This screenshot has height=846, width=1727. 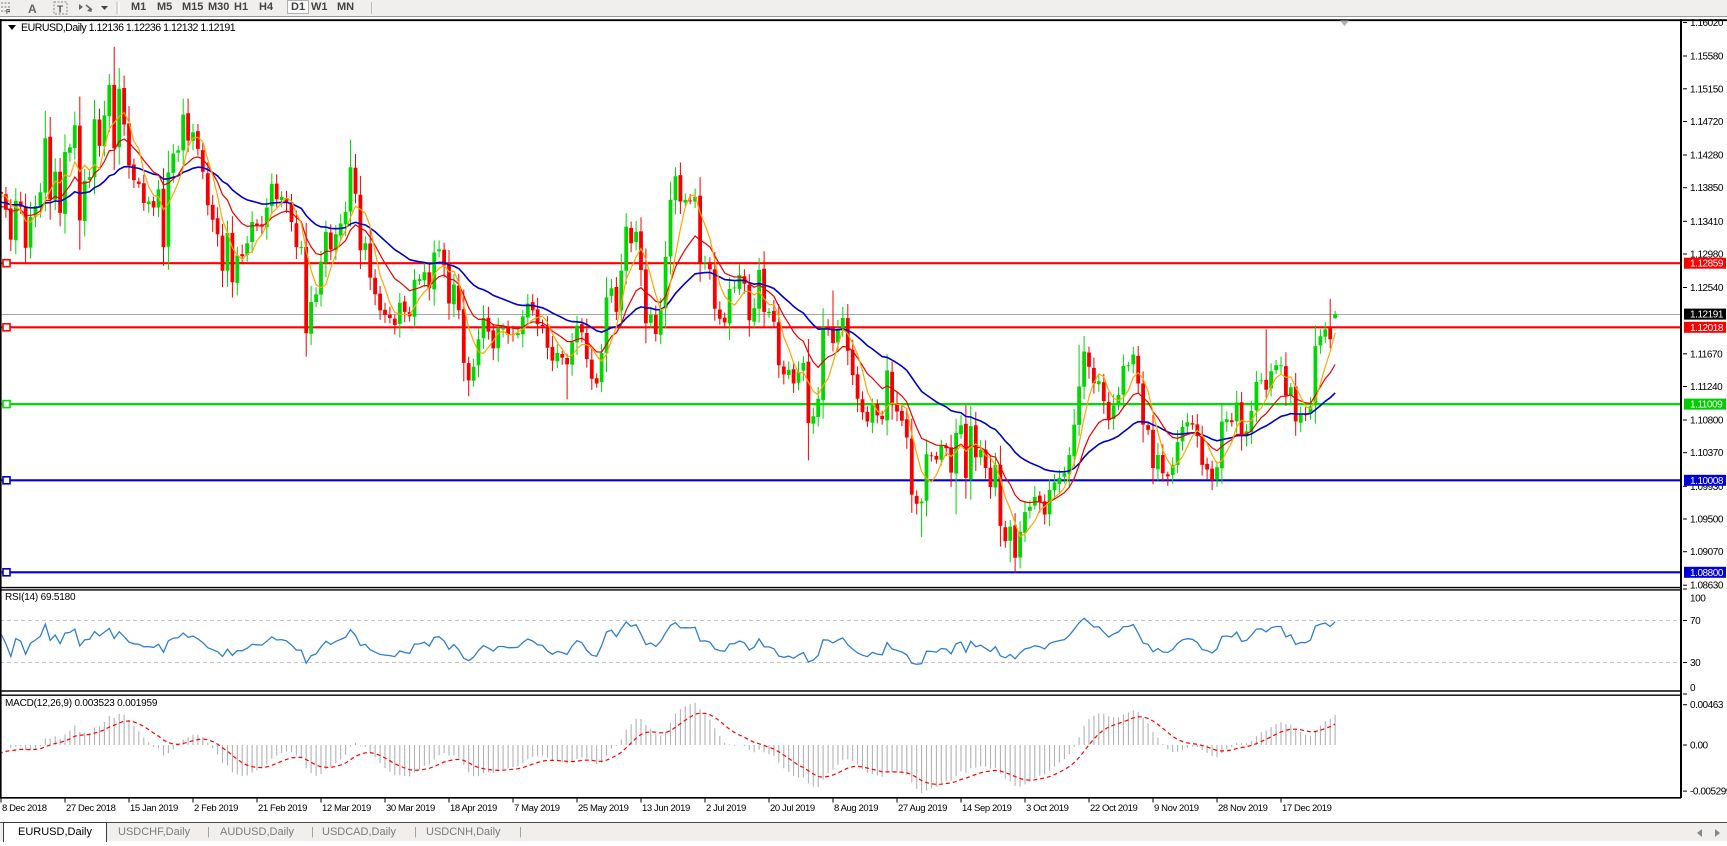 What do you see at coordinates (1708, 792) in the screenshot?
I see `svg-text: -0.005299` at bounding box center [1708, 792].